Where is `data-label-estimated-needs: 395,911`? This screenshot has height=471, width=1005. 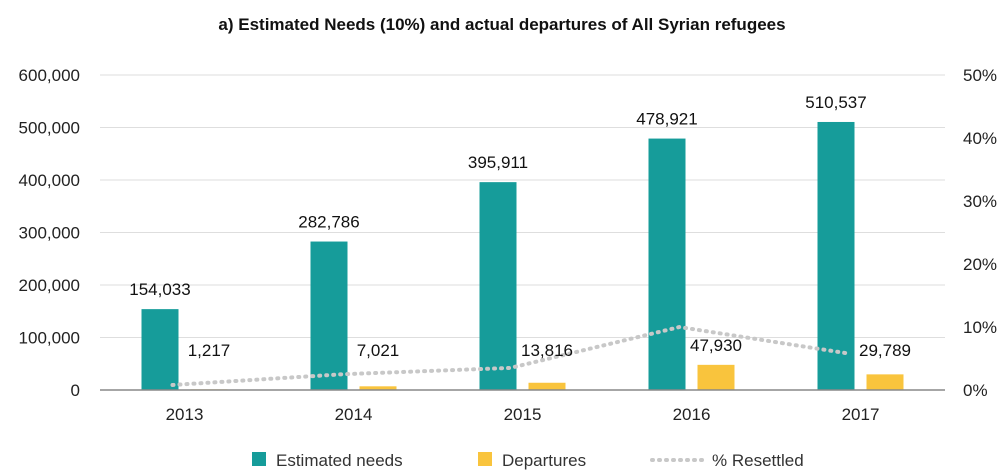
data-label-estimated-needs: 395,911 is located at coordinates (498, 162).